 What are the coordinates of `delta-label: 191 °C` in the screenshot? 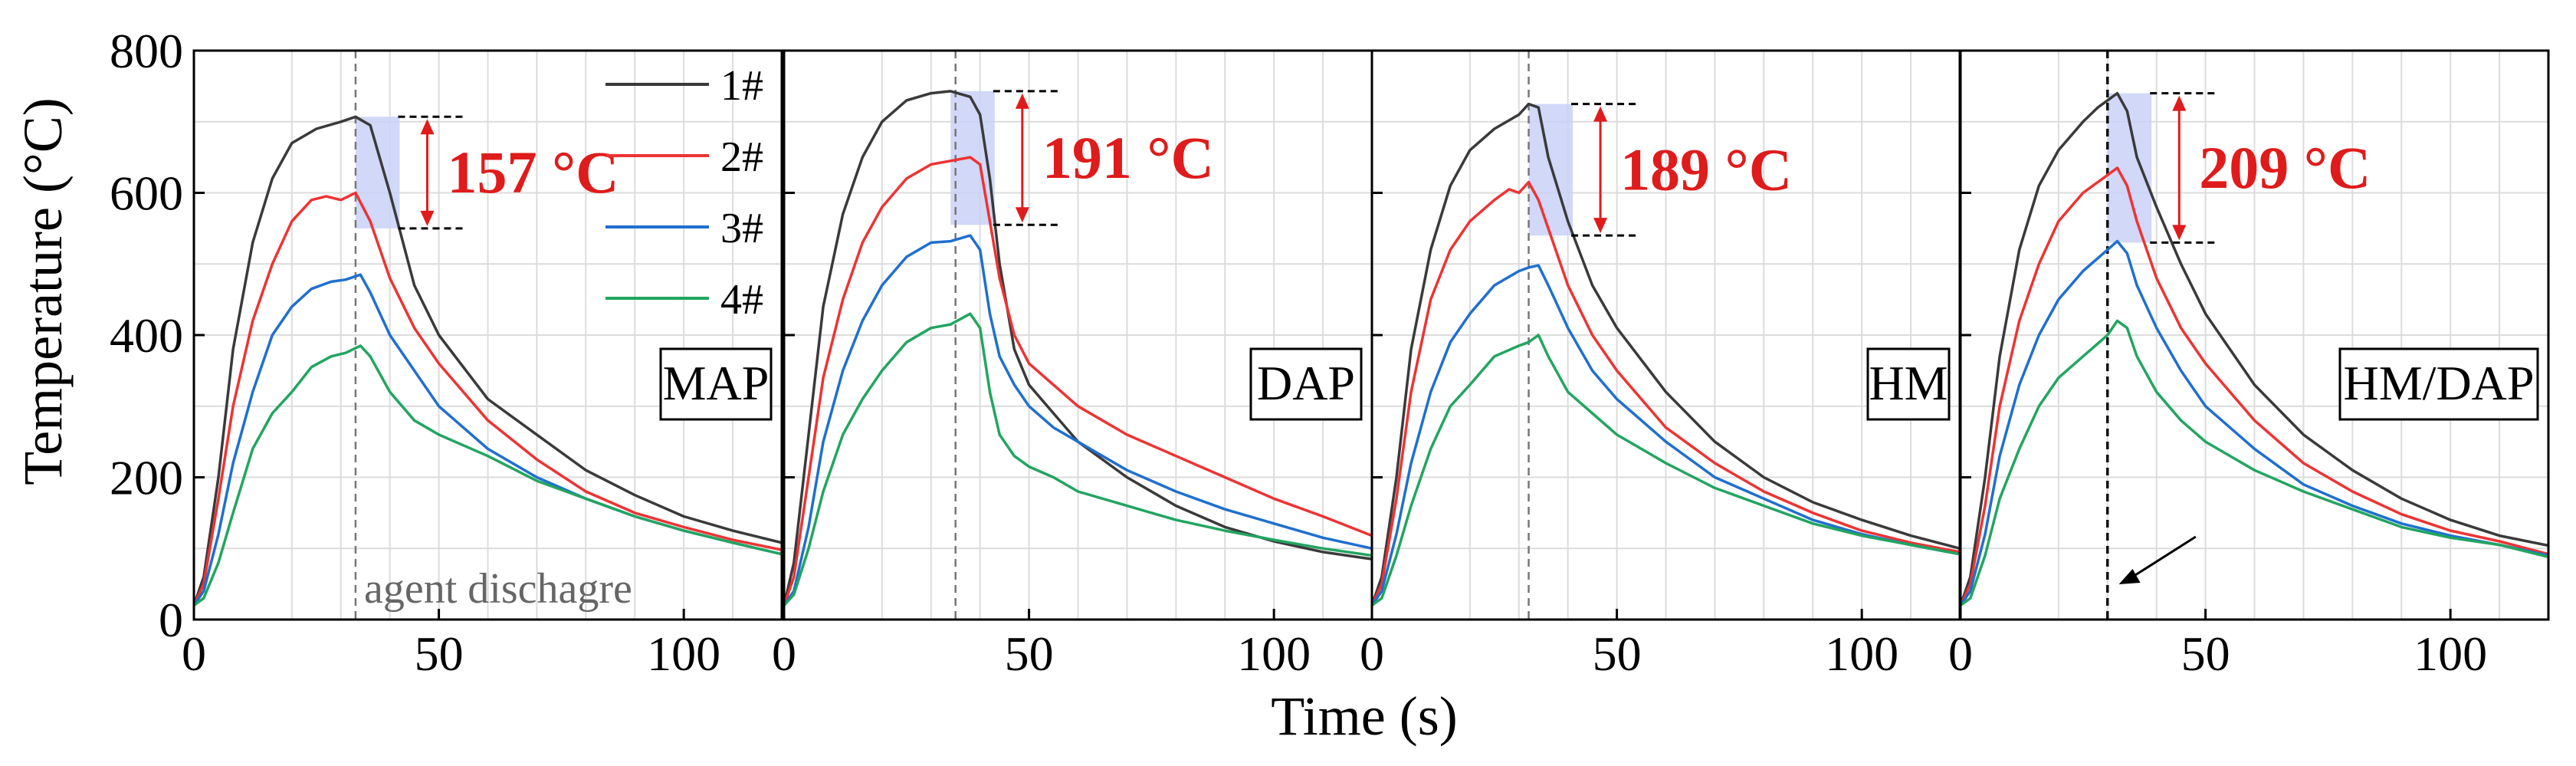 It's located at (1128, 158).